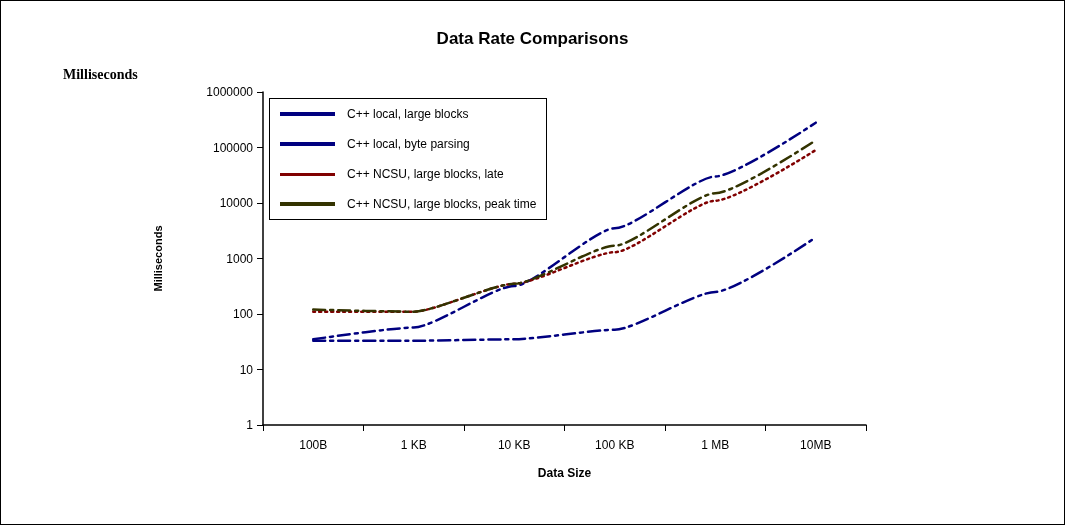  What do you see at coordinates (715, 445) in the screenshot?
I see `x-tick-label: 1 MB` at bounding box center [715, 445].